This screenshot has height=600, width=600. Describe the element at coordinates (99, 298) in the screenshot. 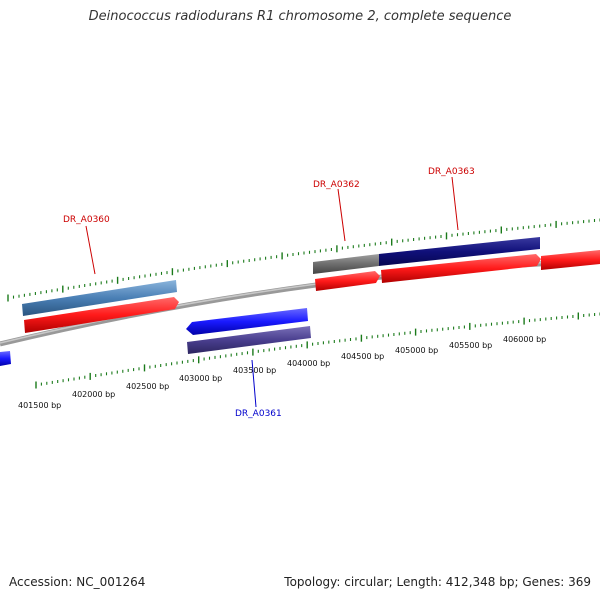

I see `gene-dr-a0360` at that location.